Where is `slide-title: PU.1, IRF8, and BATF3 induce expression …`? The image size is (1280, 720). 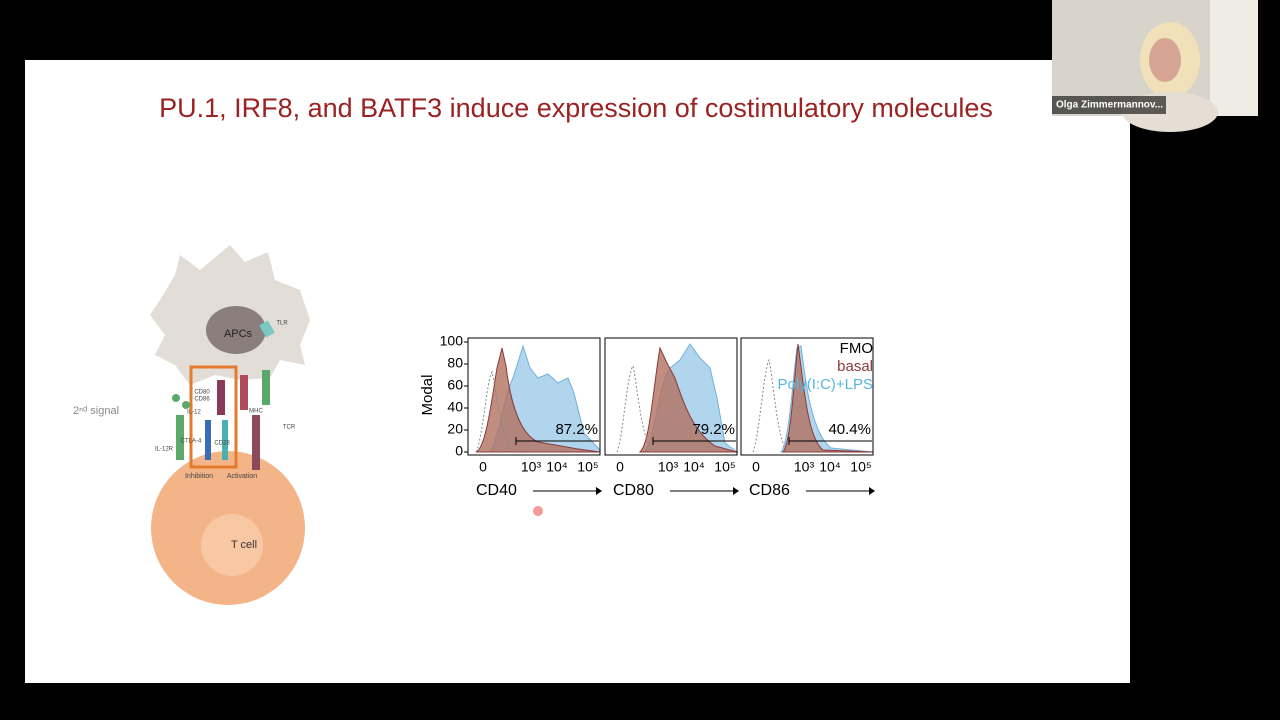
slide-title: PU.1, IRF8, and BATF3 induce expression … is located at coordinates (576, 108).